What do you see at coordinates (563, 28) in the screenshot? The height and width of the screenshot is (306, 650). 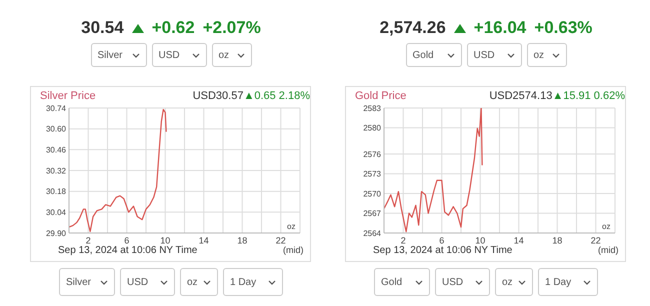 I see `text: +0.63%` at bounding box center [563, 28].